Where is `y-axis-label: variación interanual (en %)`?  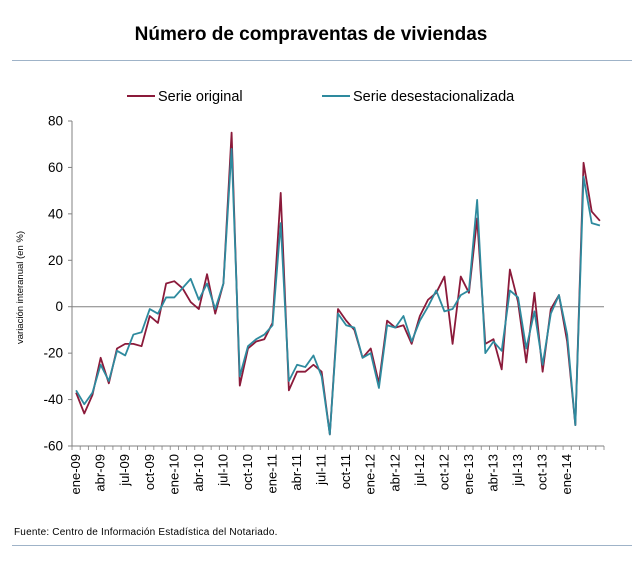
y-axis-label: variación interanual (en %) is located at coordinates (20, 287).